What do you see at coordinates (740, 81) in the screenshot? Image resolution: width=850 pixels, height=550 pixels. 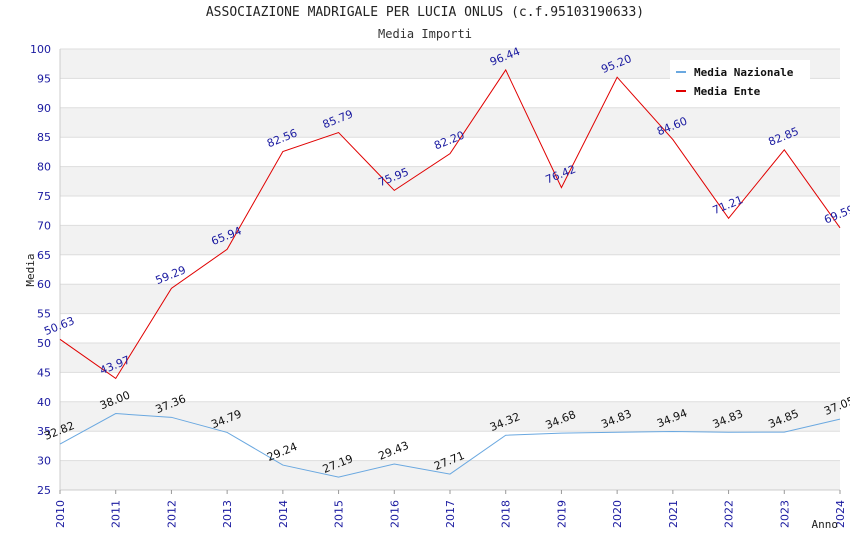 I see `legend-box` at bounding box center [740, 81].